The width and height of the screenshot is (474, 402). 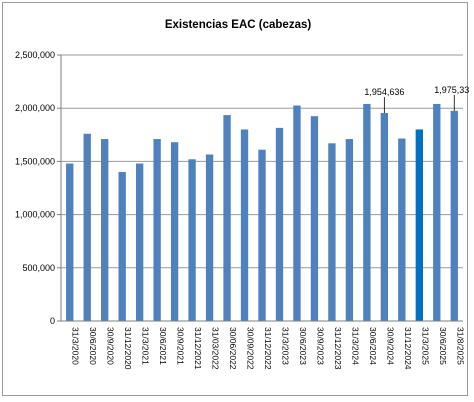 I want to click on x-tick-label: 31/12/2021, so click(x=198, y=348).